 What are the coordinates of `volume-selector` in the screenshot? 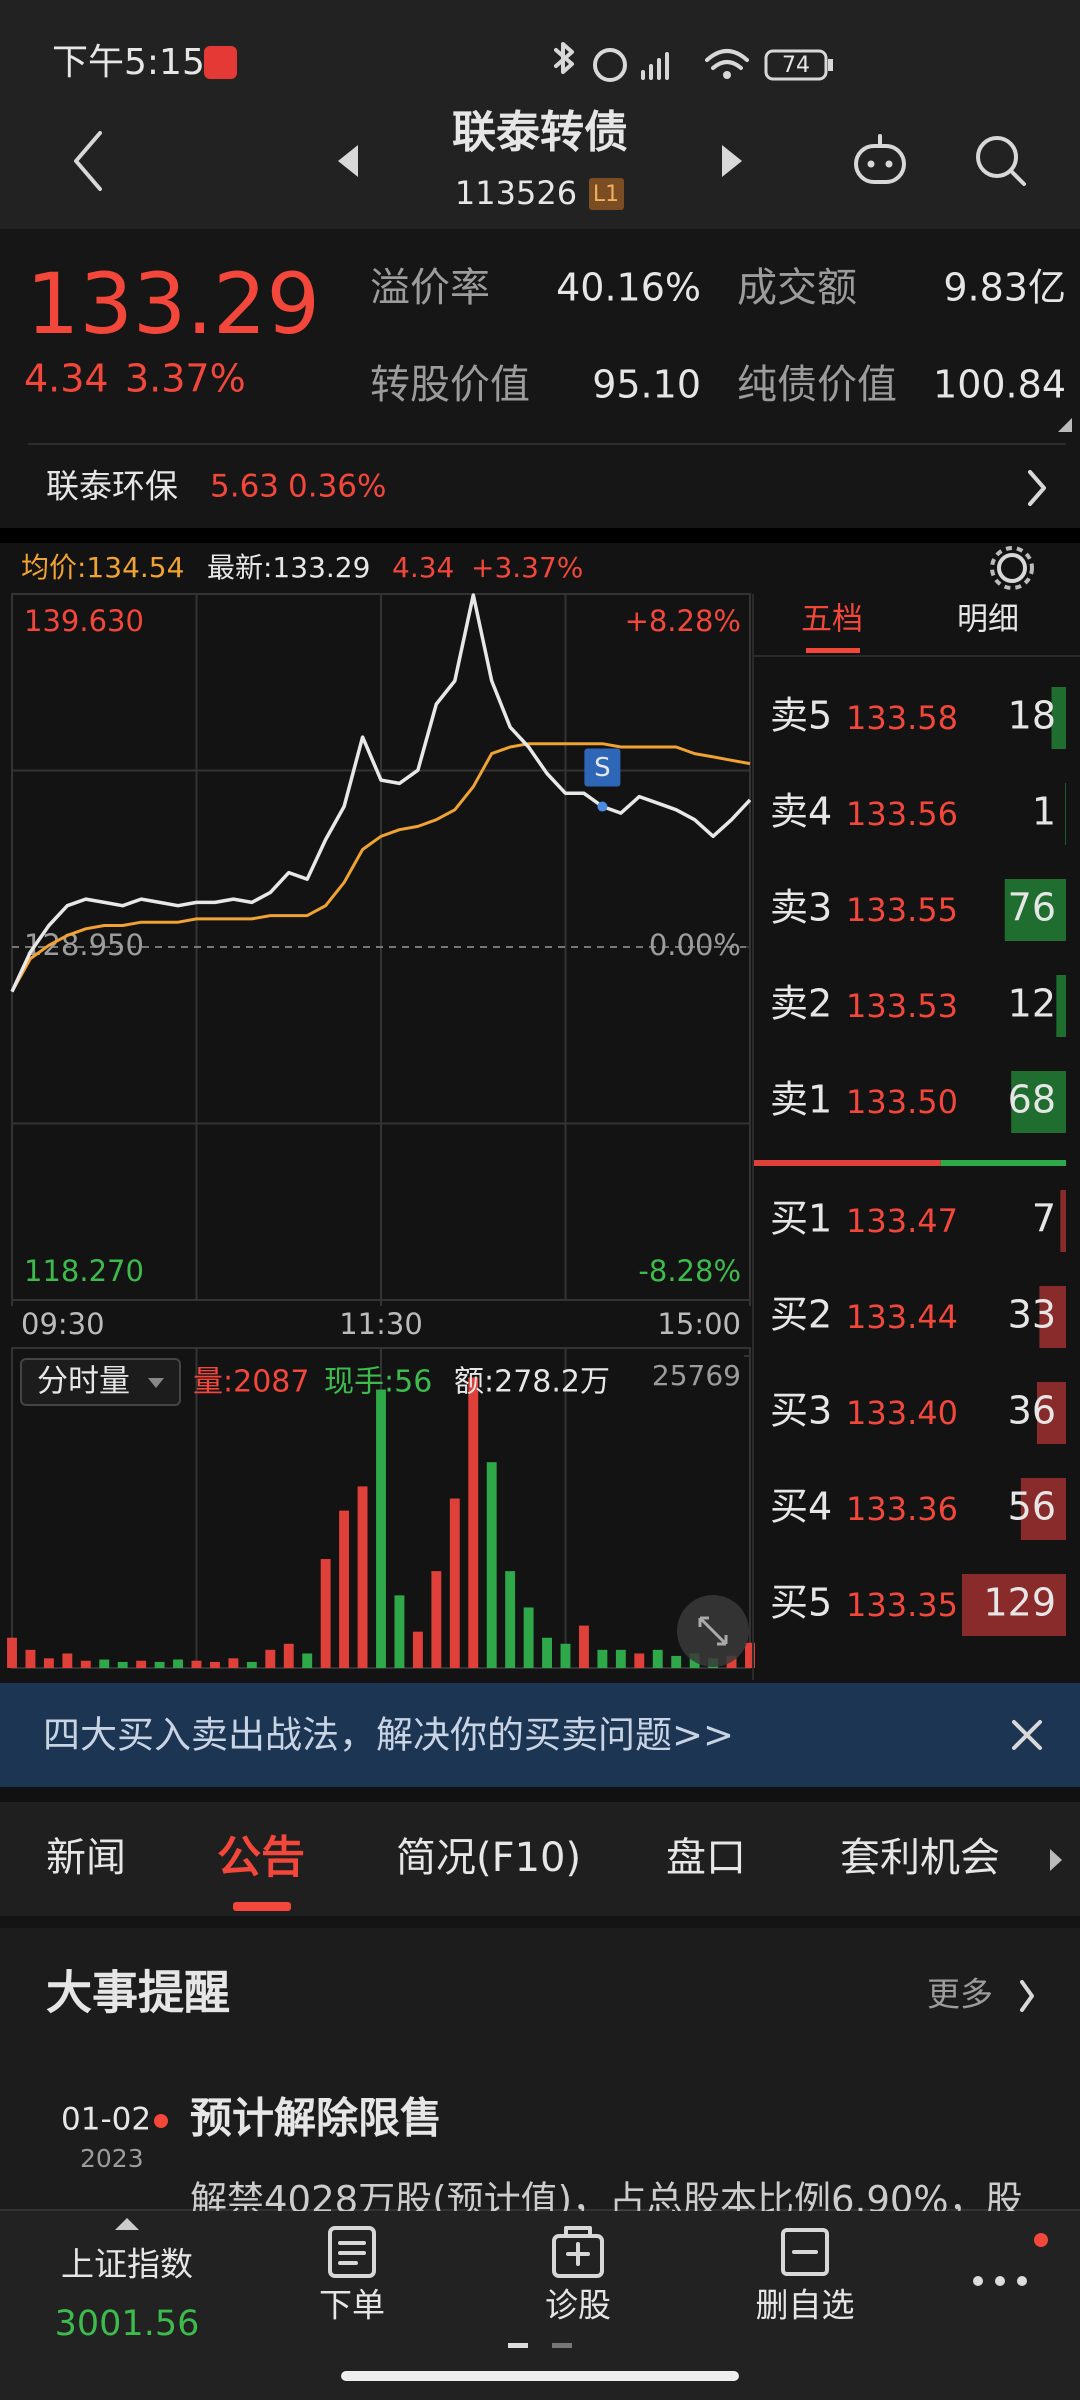 It's located at (100, 1382).